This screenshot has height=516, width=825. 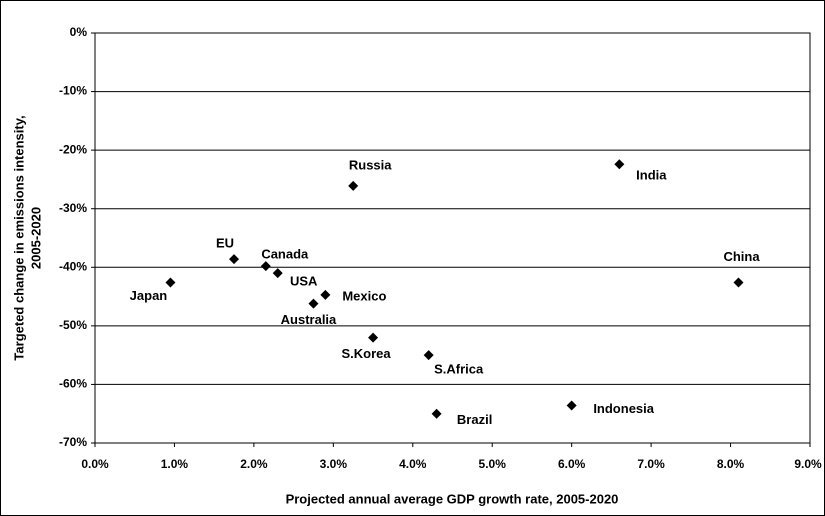 I want to click on y-tick-label: -30%, so click(x=73, y=208).